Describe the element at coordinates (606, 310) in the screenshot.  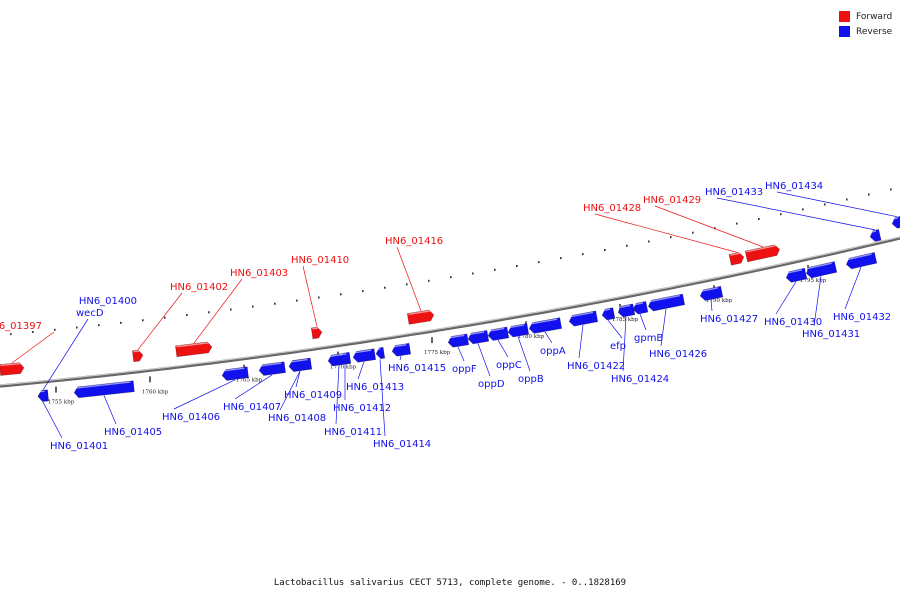
I see `gene-shine-efp` at that location.